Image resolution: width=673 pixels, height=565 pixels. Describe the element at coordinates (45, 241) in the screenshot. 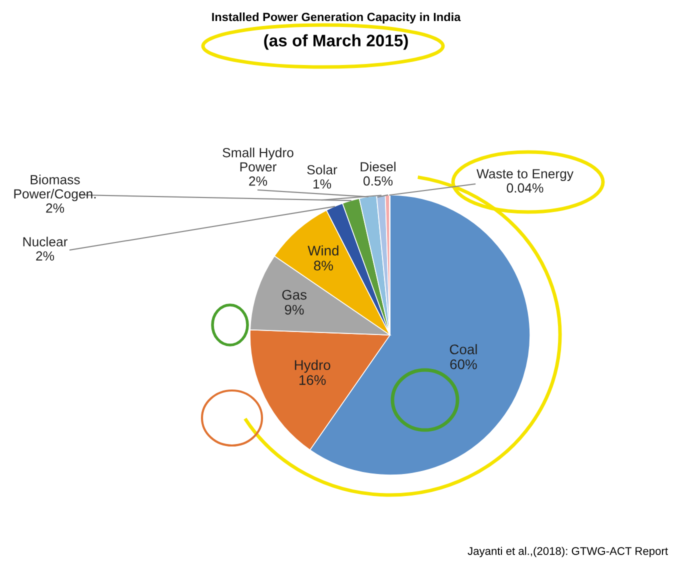

I see `slice-label: Nuclear` at that location.